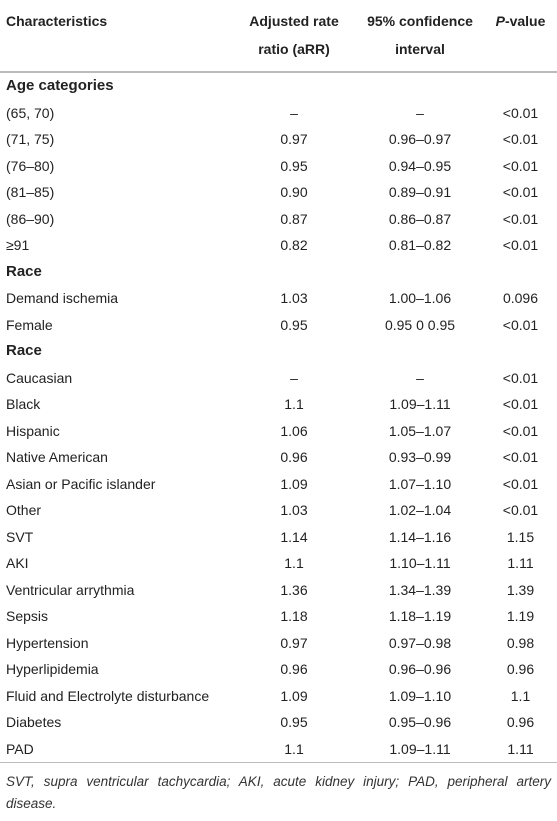  I want to click on row-label: AKI, so click(17, 563).